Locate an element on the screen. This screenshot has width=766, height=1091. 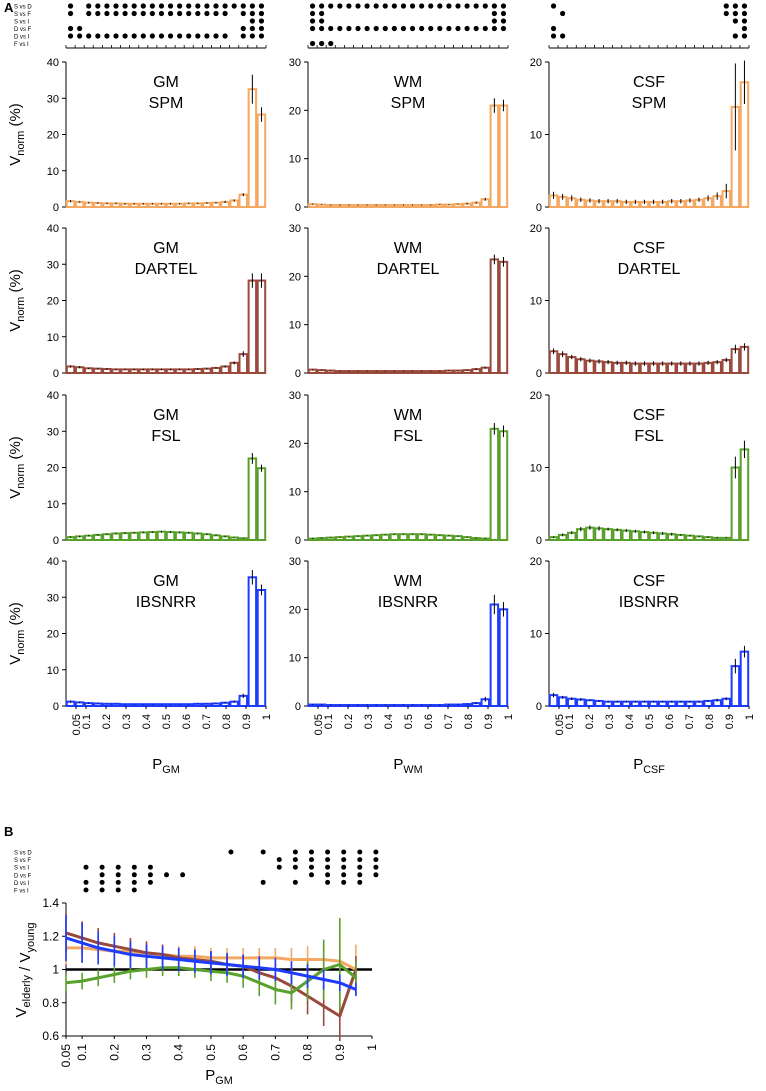
panel-title-tissue: GM is located at coordinates (166, 581).